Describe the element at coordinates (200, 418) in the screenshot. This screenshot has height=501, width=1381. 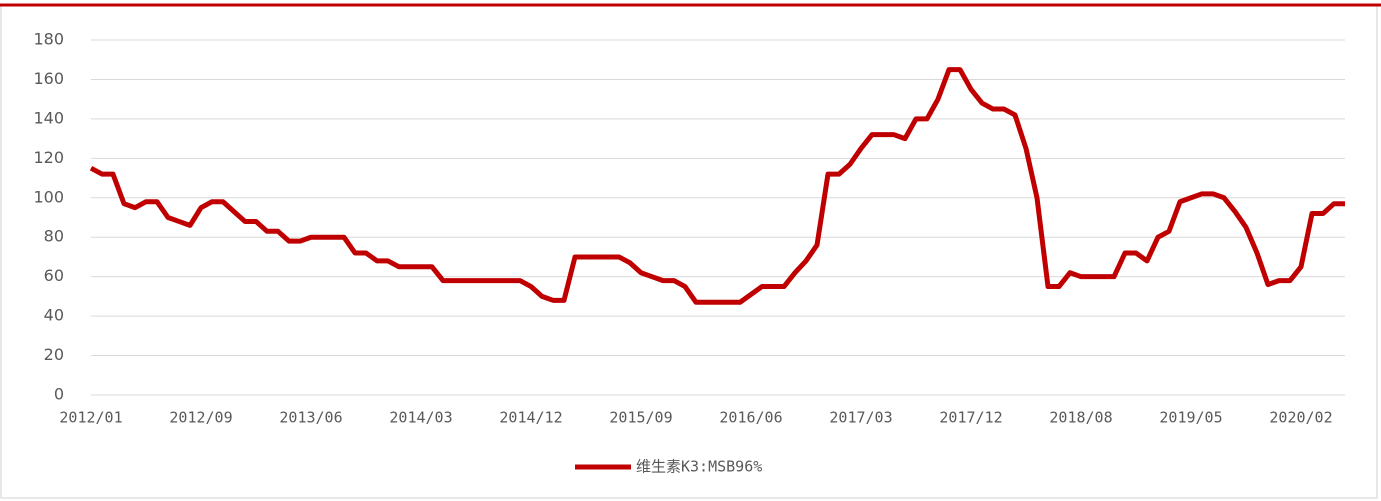
I see `x-tick-label: 2012/09` at that location.